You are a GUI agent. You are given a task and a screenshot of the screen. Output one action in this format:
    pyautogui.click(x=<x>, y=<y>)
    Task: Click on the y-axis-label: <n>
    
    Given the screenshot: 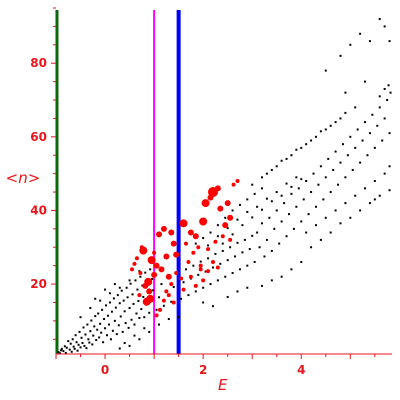 What is the action you would take?
    pyautogui.click(x=23, y=178)
    